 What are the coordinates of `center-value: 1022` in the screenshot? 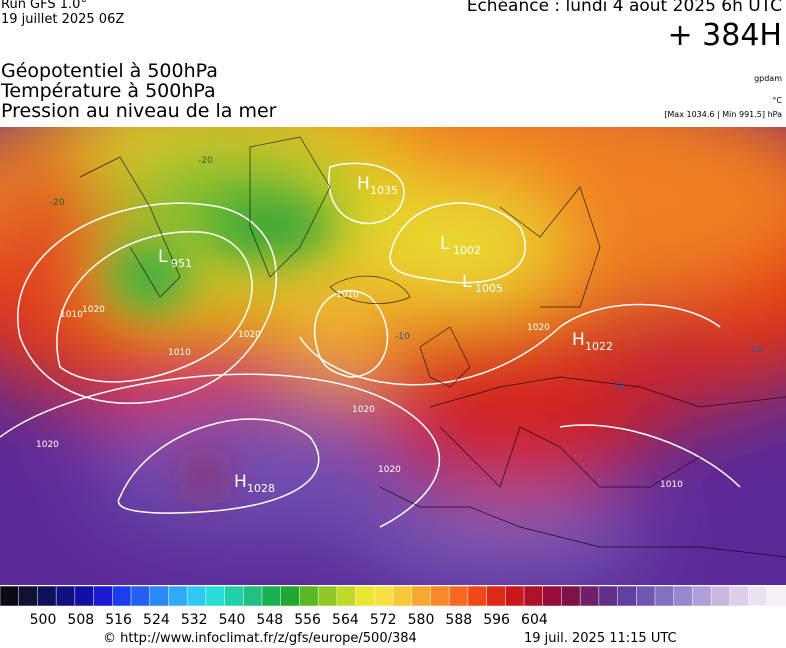 It's located at (599, 346).